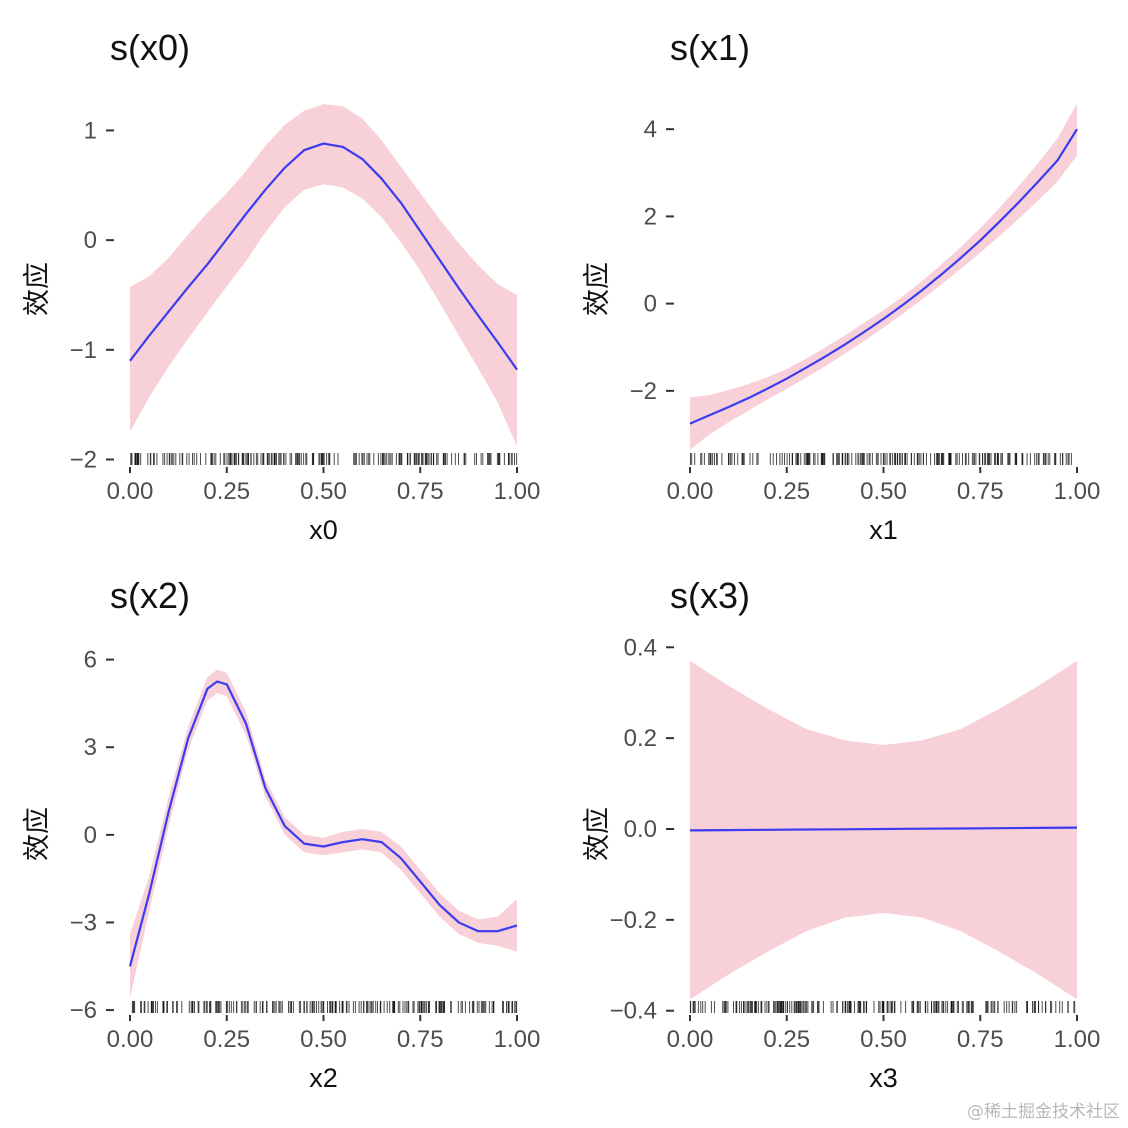 This screenshot has height=1128, width=1128. I want to click on y-tick-label: 3, so click(90, 747).